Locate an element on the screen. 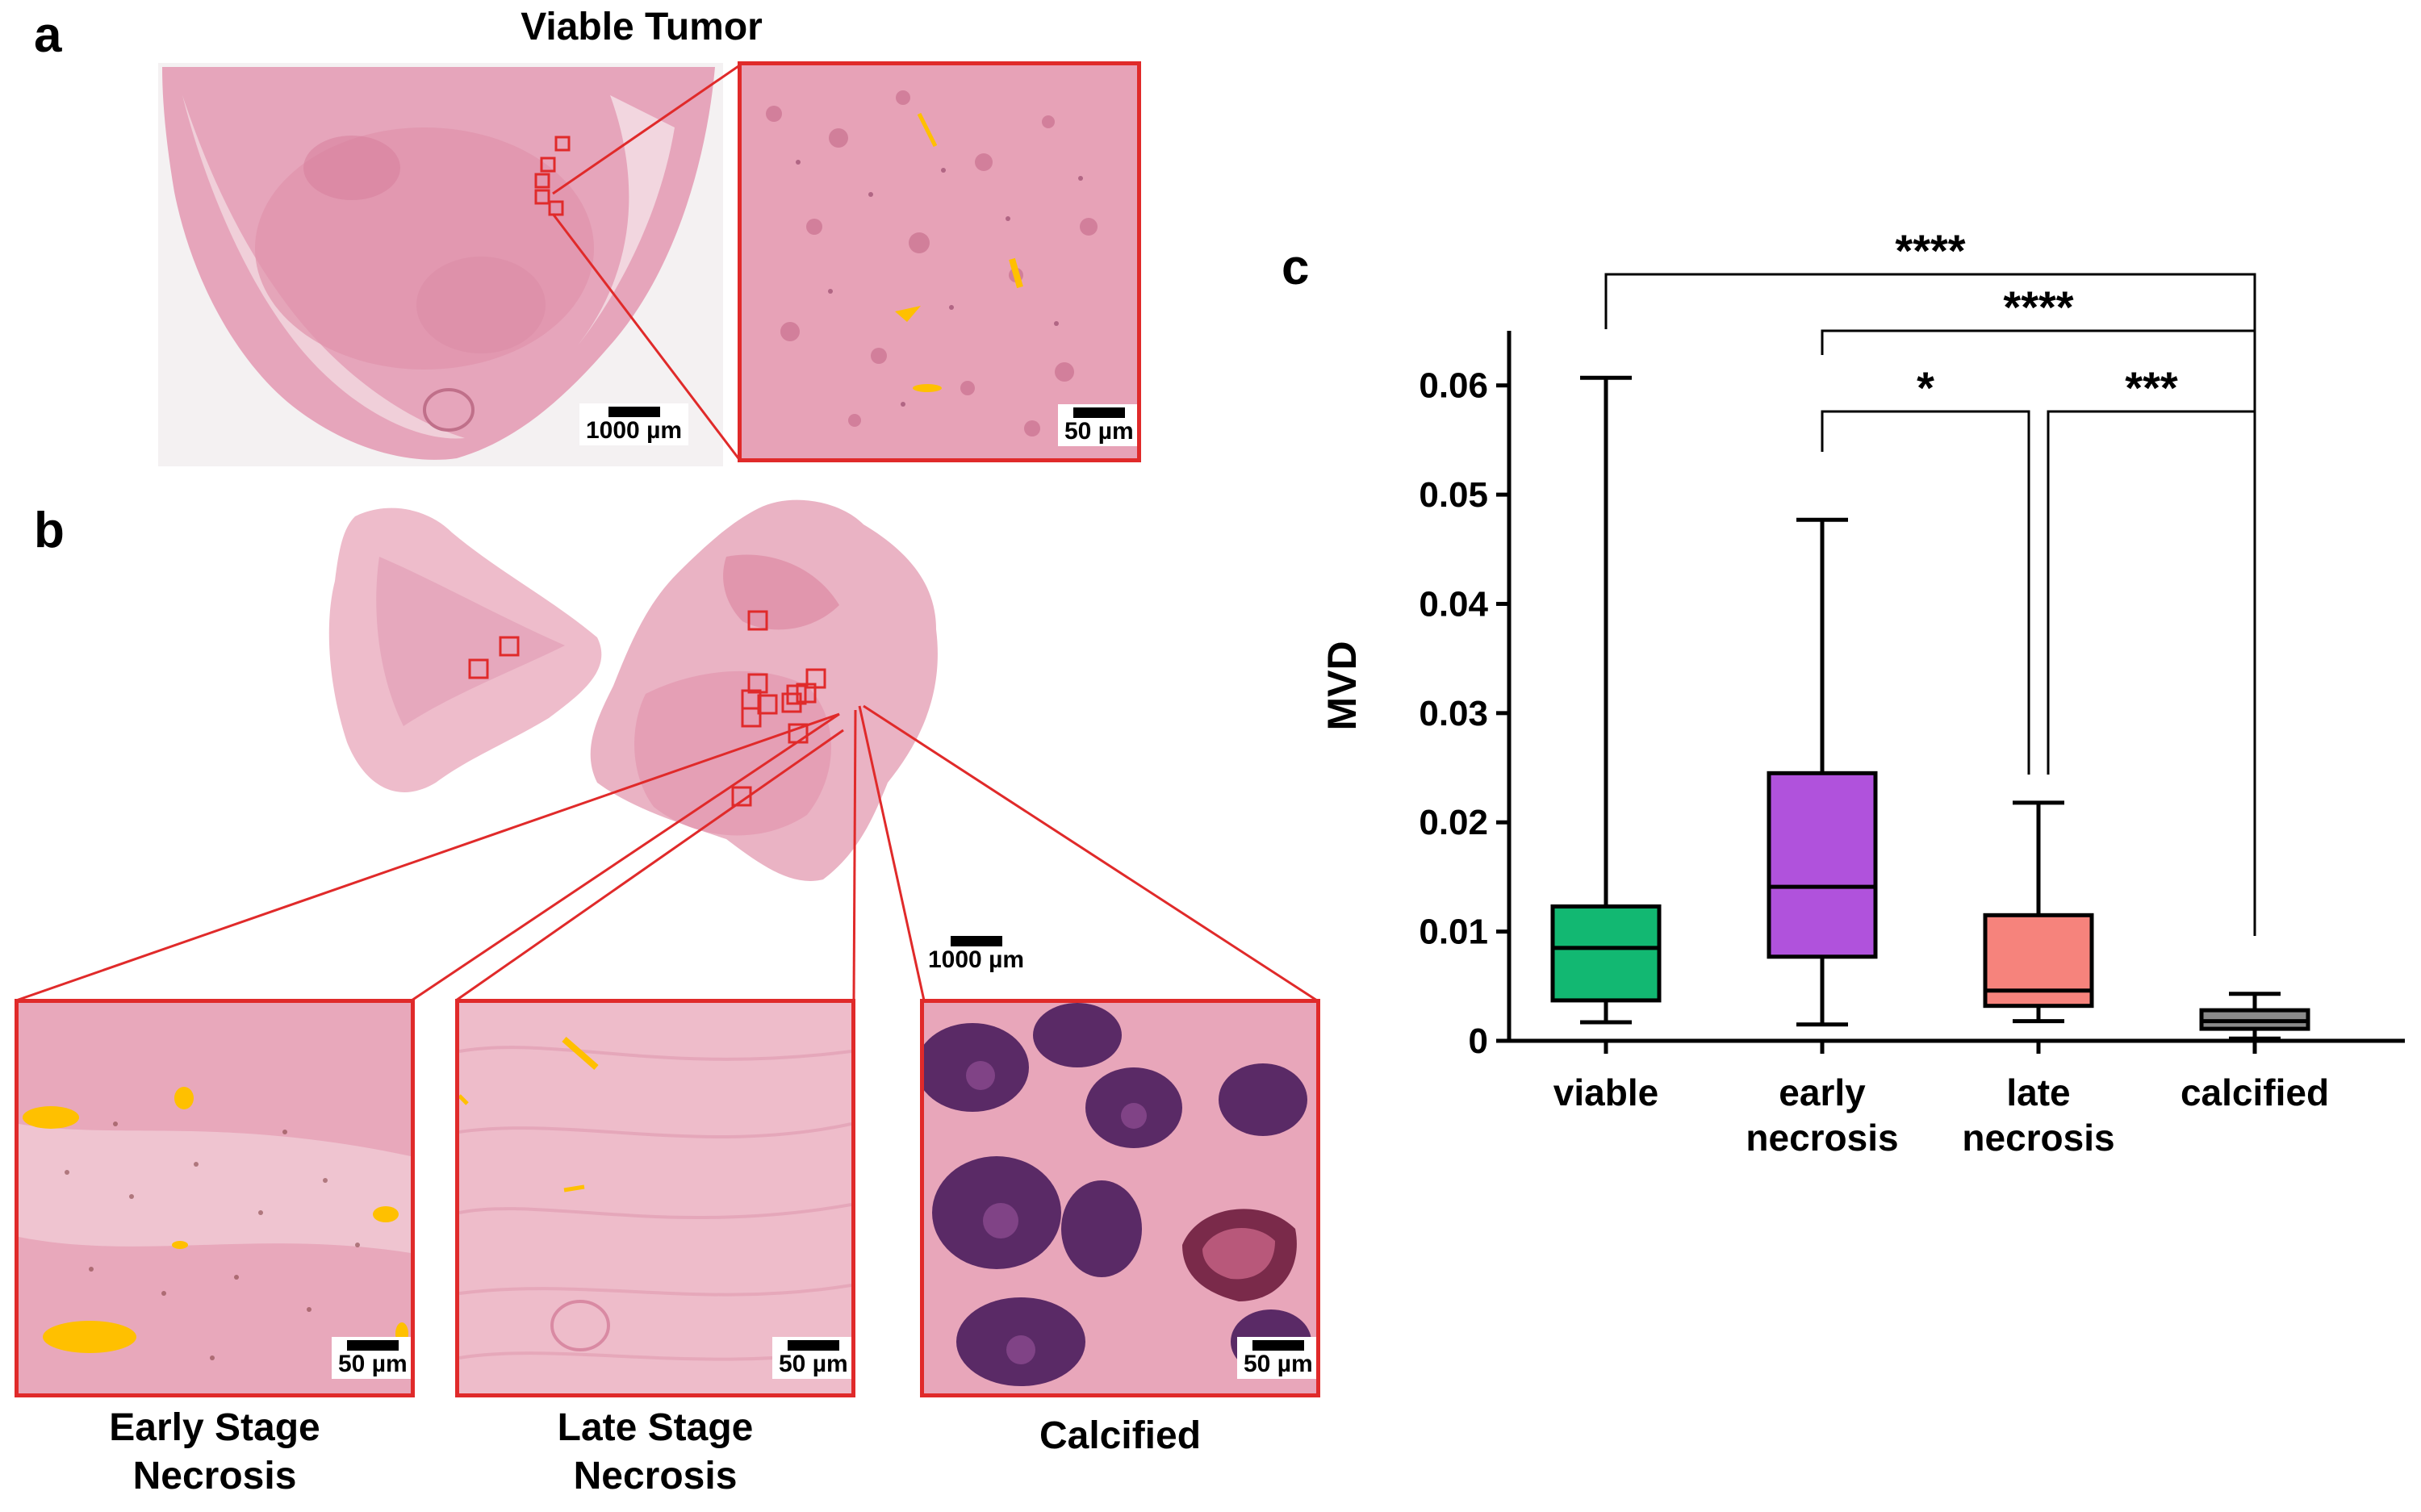 This screenshot has height=1512, width=2421. viable-tumor-zoom-image: 50 µm is located at coordinates (939, 261).